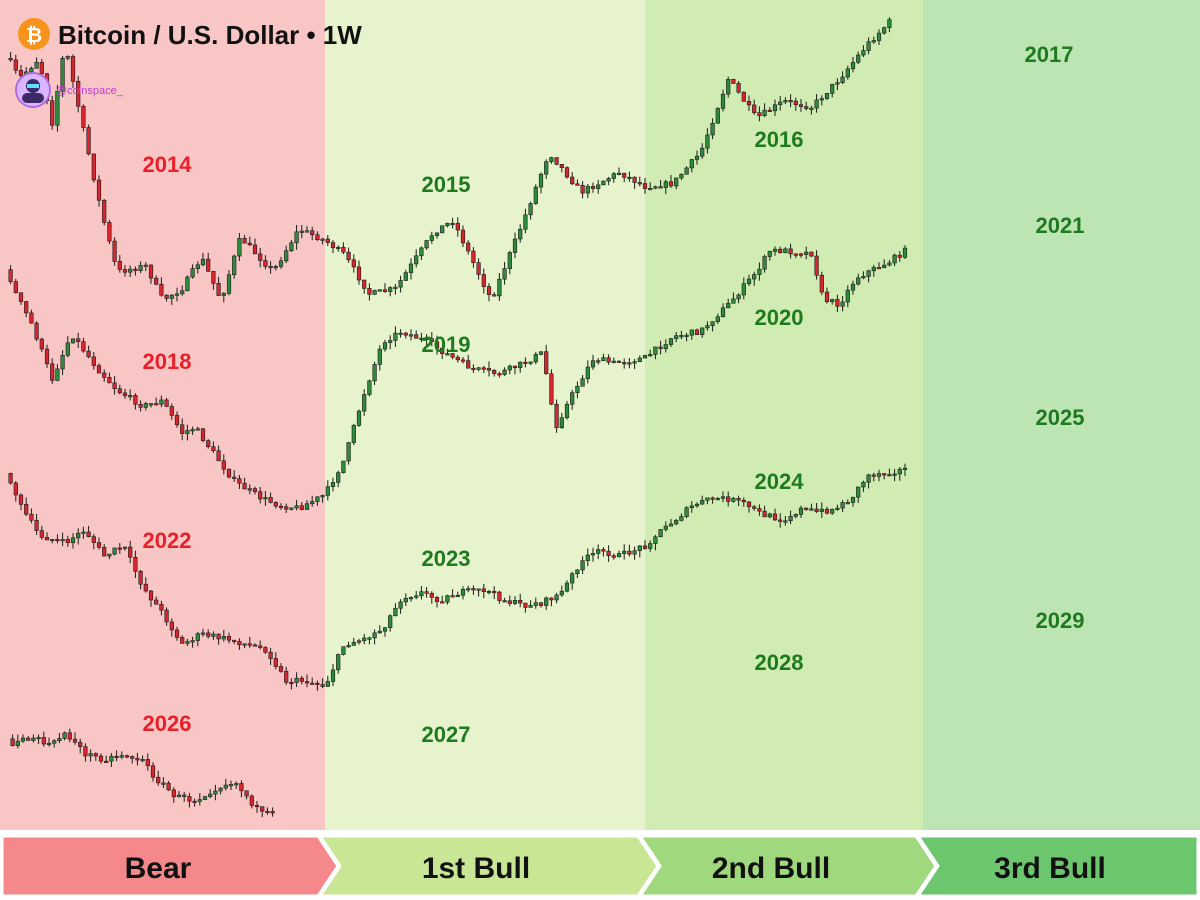  I want to click on year-label-2023: 2023, so click(446, 558).